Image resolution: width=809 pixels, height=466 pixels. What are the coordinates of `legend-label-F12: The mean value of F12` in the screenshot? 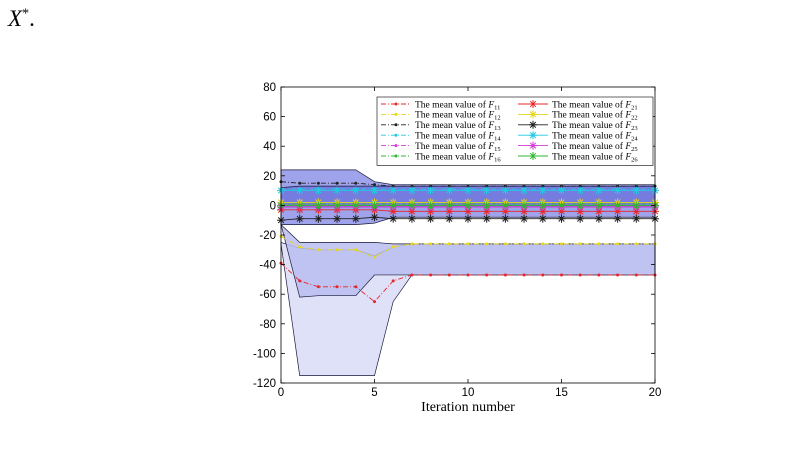 It's located at (458, 116).